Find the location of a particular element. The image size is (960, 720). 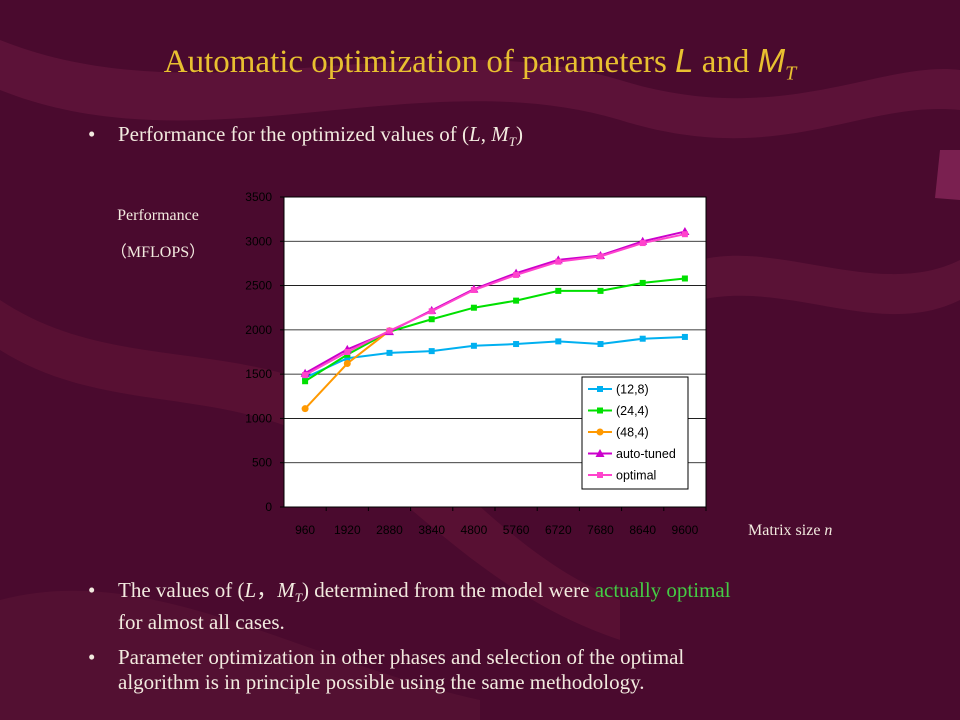

y-axis-label-line1: Performance is located at coordinates (158, 215).